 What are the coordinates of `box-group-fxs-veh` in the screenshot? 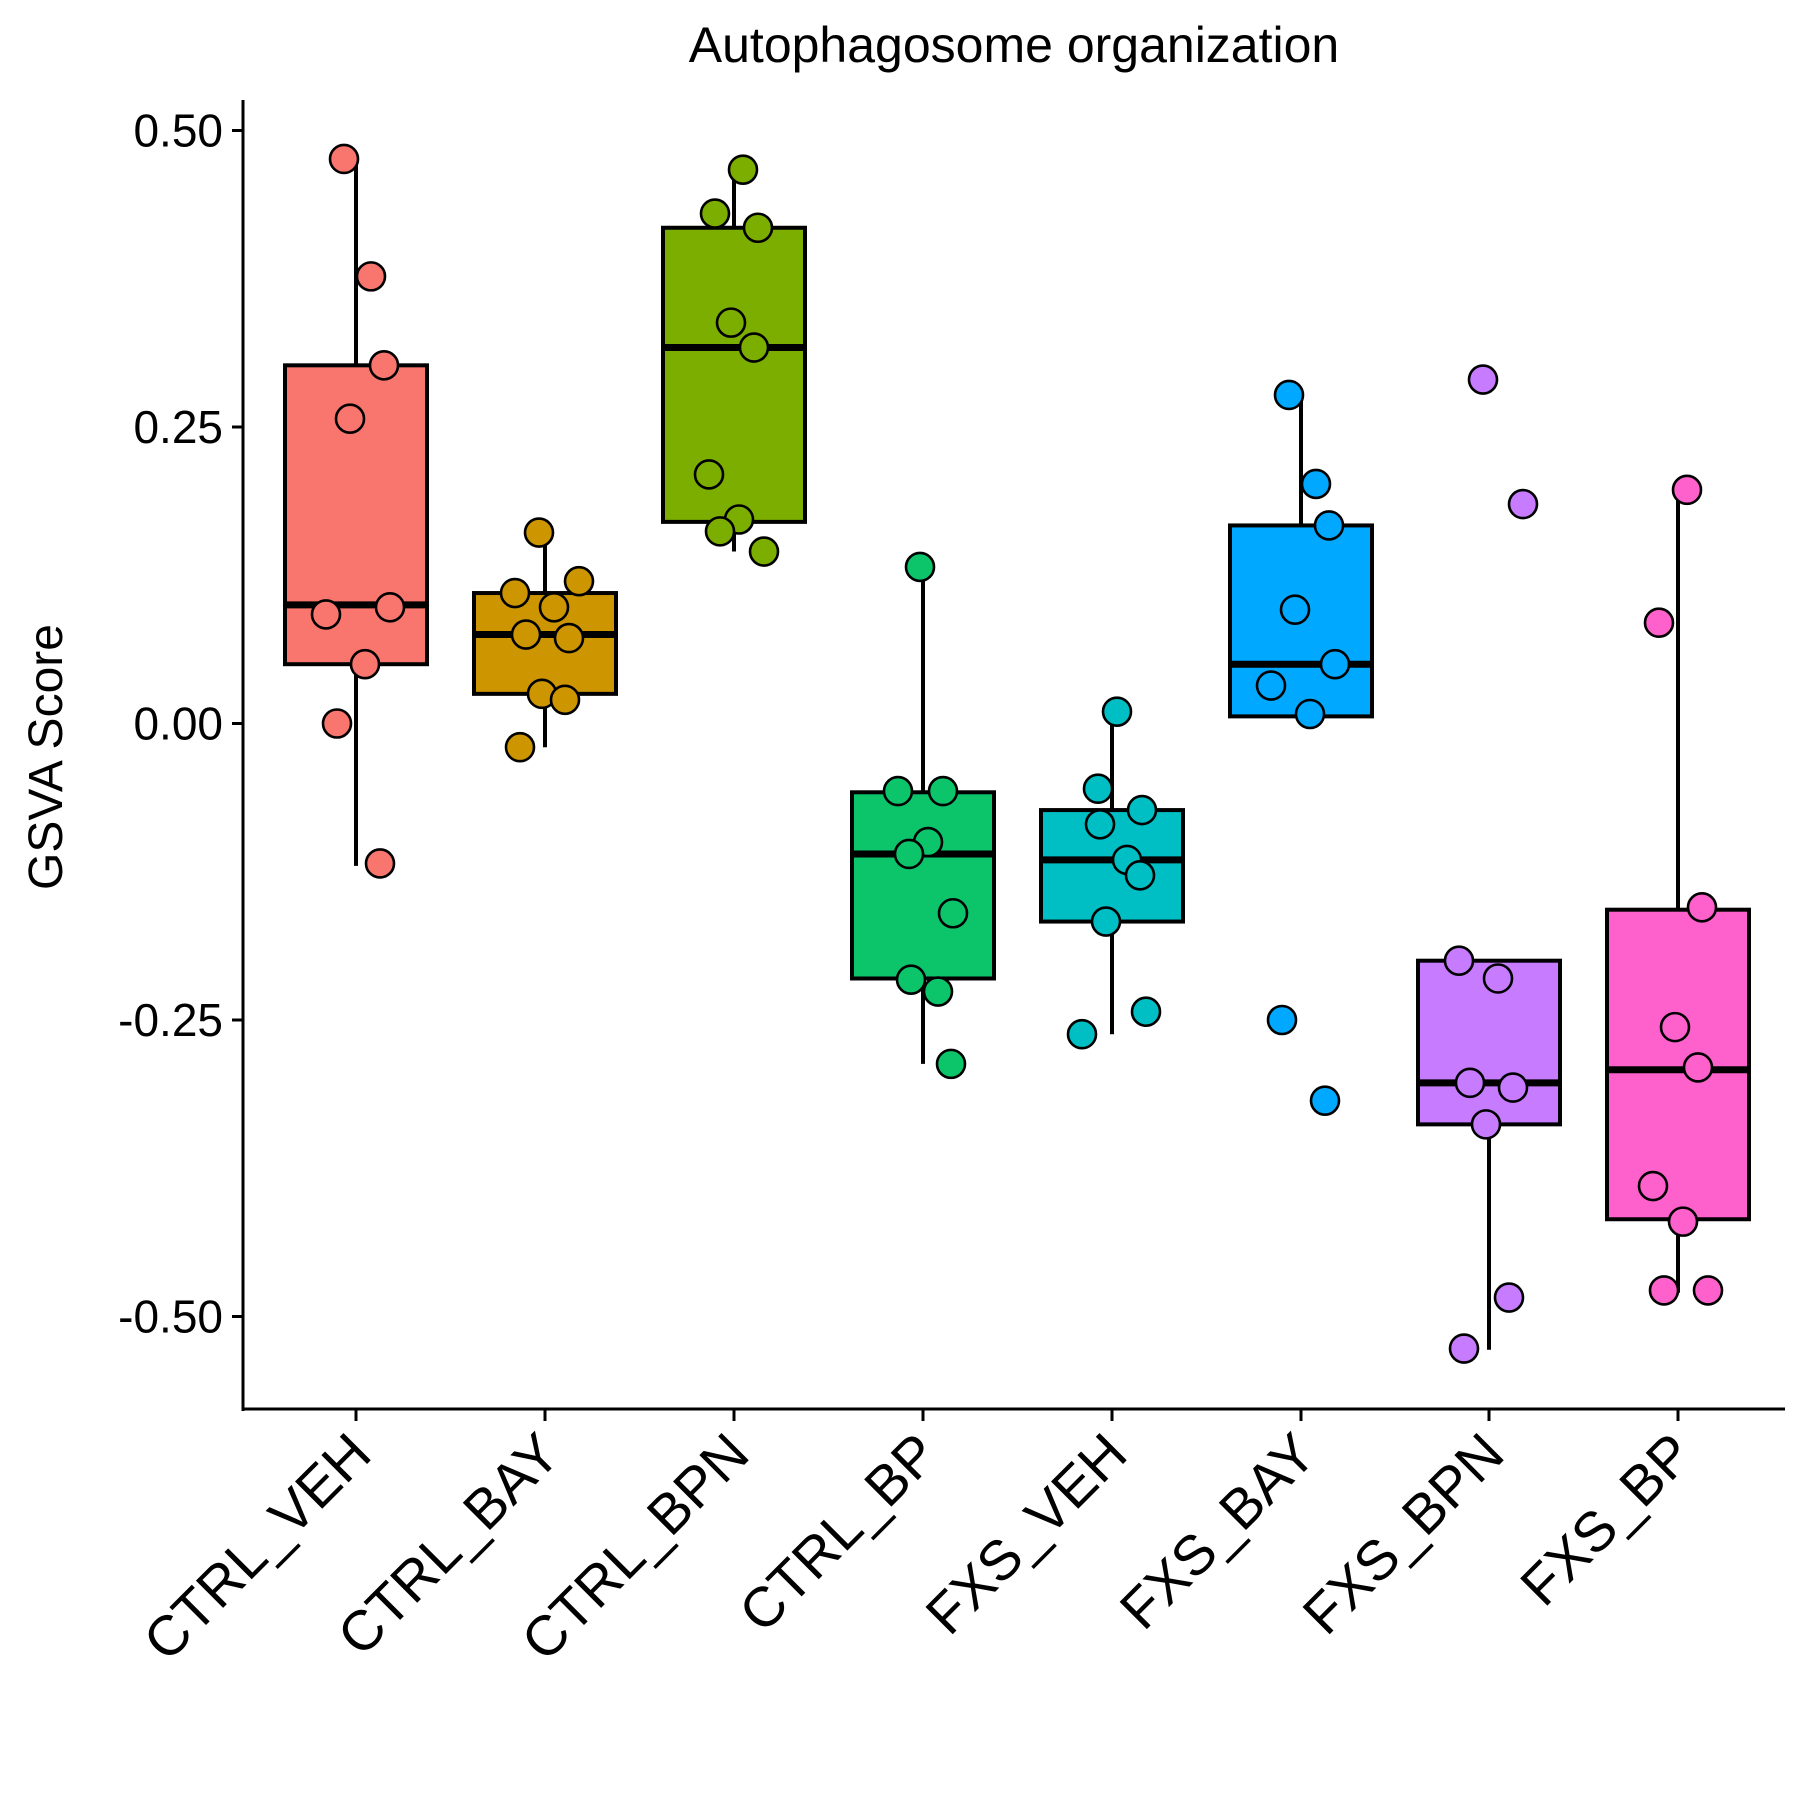 It's located at (1112, 873).